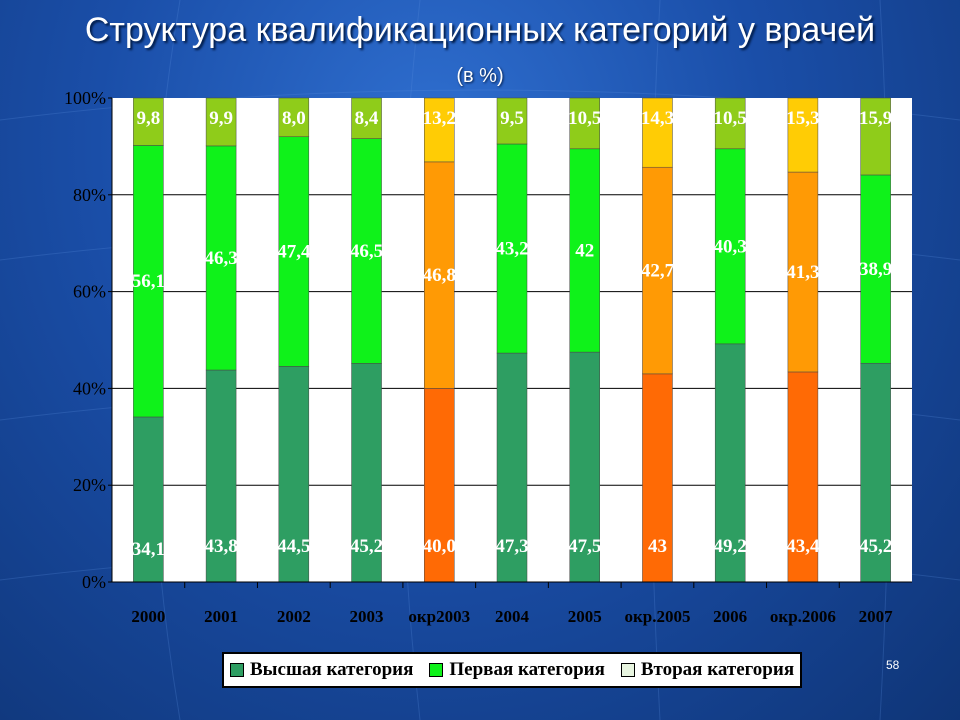  What do you see at coordinates (436, 670) in the screenshot?
I see `legend-swatch-first` at bounding box center [436, 670].